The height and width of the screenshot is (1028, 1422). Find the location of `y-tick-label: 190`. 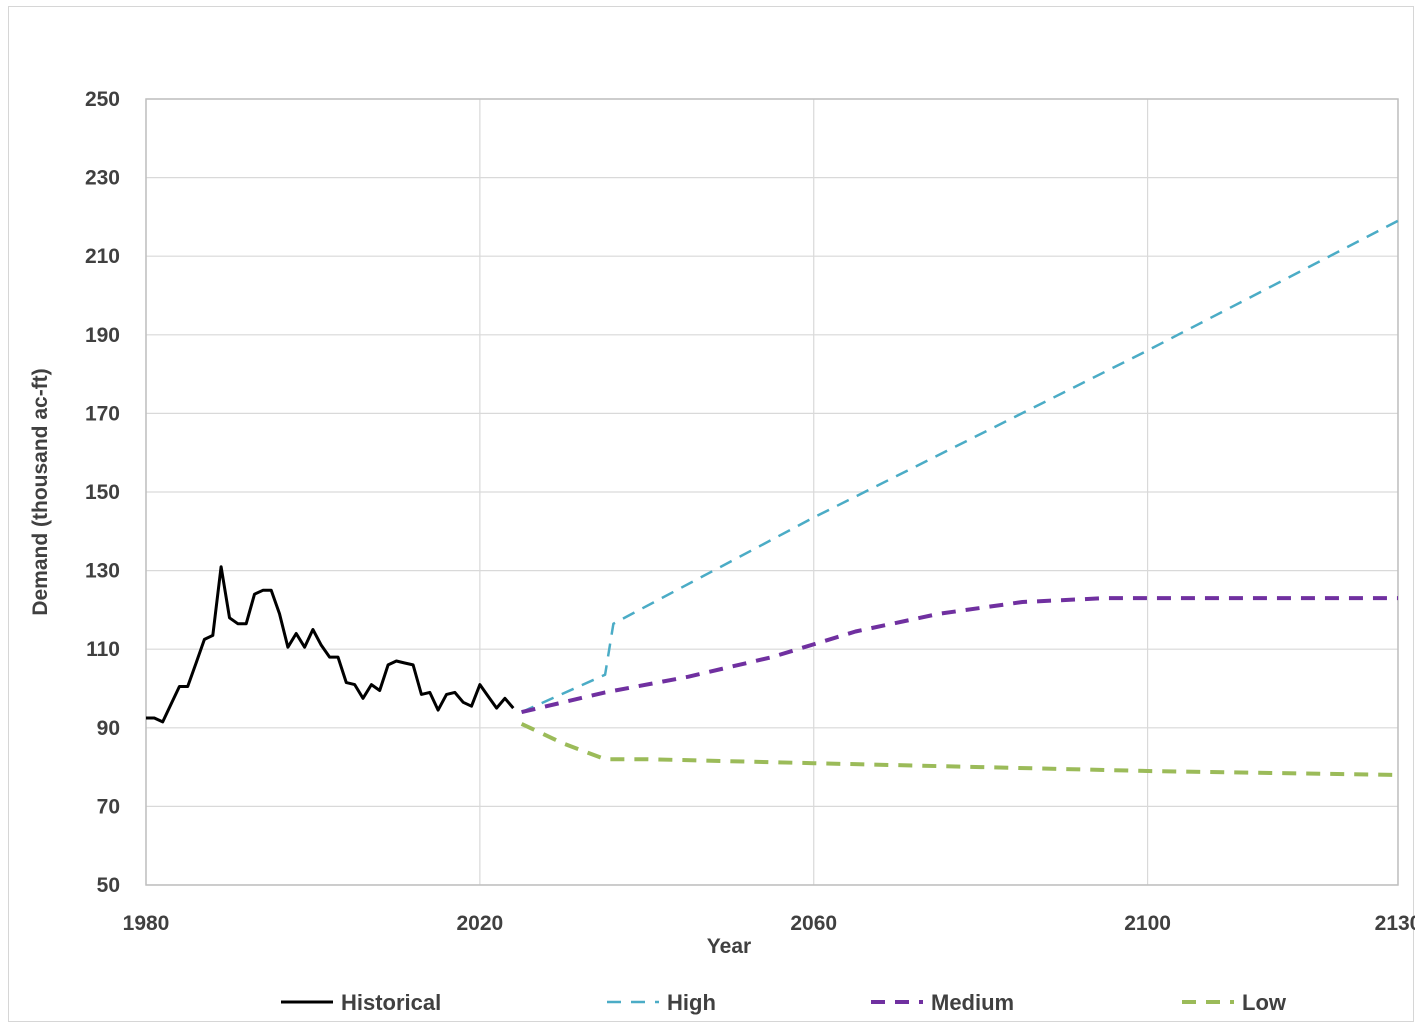

y-tick-label: 190 is located at coordinates (102, 335).